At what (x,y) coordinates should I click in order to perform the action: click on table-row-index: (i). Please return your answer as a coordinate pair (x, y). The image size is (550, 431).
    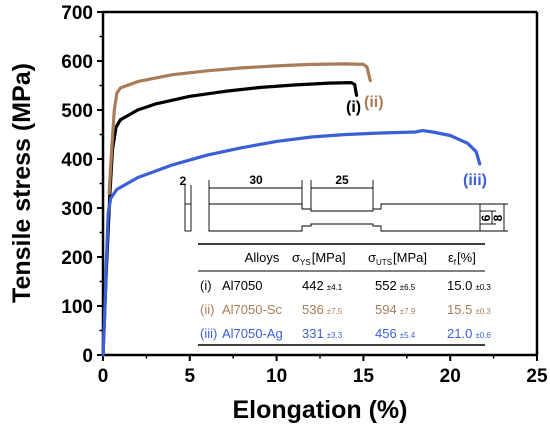
    Looking at the image, I should click on (206, 285).